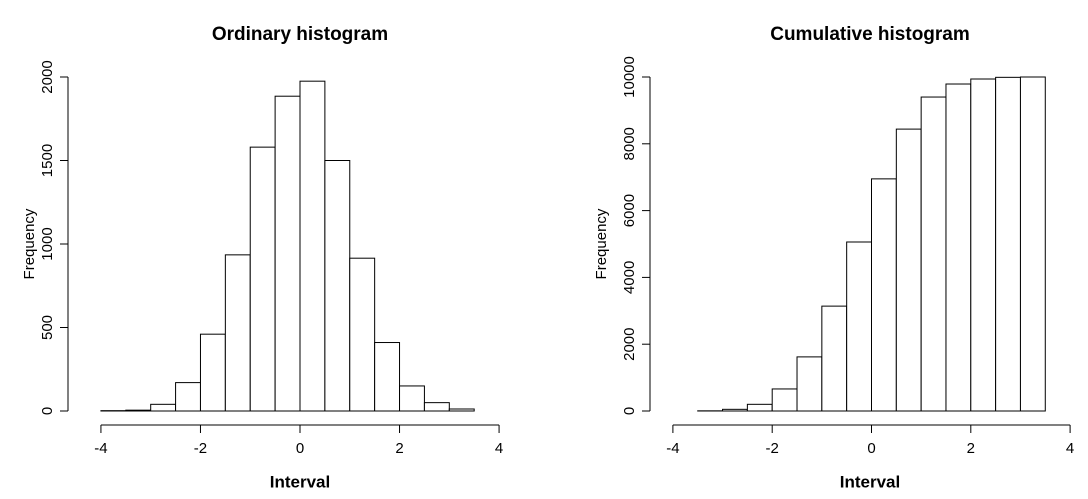 This screenshot has height=499, width=1088. I want to click on y-tick-label: 1000, so click(47, 243).